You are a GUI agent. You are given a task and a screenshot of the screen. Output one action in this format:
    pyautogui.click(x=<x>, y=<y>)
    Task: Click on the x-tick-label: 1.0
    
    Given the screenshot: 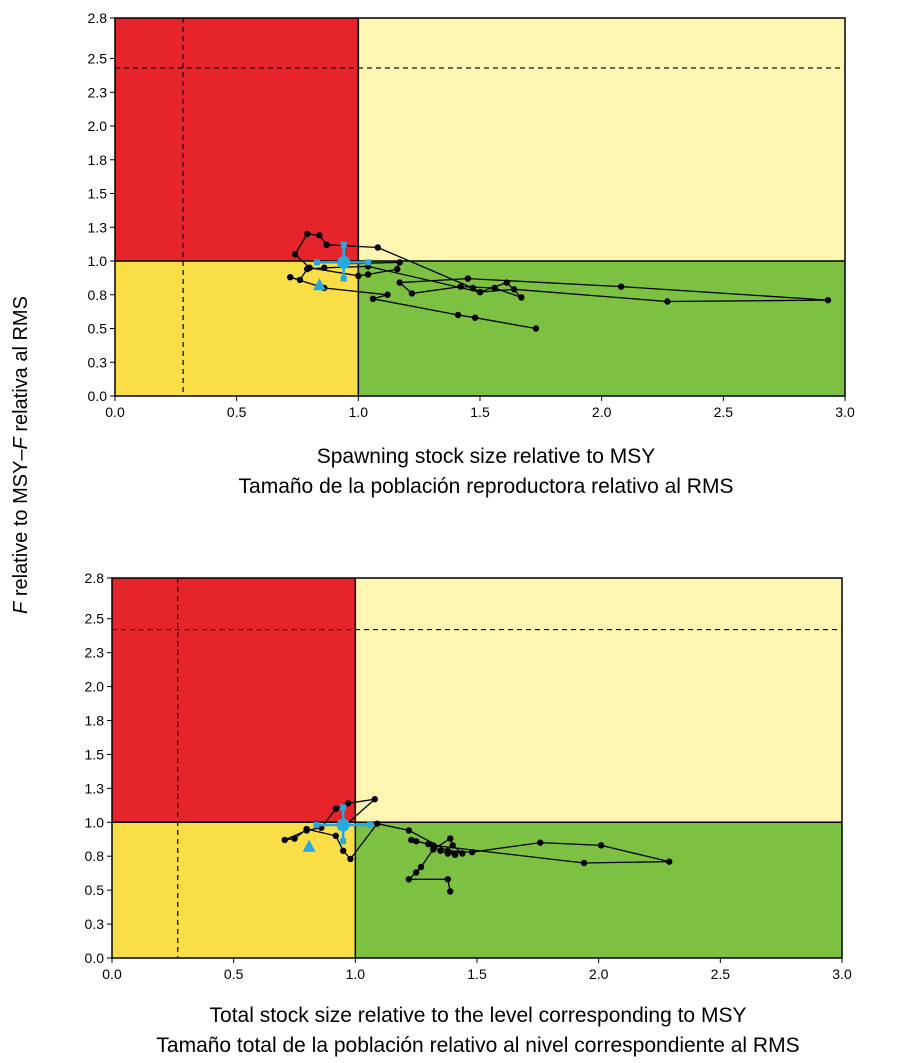 What is the action you would take?
    pyautogui.click(x=359, y=412)
    